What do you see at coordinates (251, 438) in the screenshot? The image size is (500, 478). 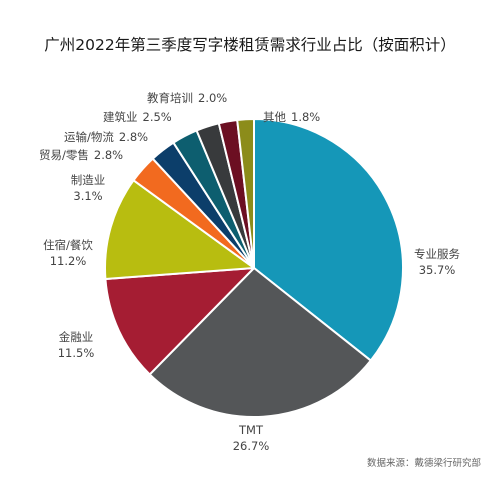 I see `slice-label-2: TMT 26.7%` at bounding box center [251, 438].